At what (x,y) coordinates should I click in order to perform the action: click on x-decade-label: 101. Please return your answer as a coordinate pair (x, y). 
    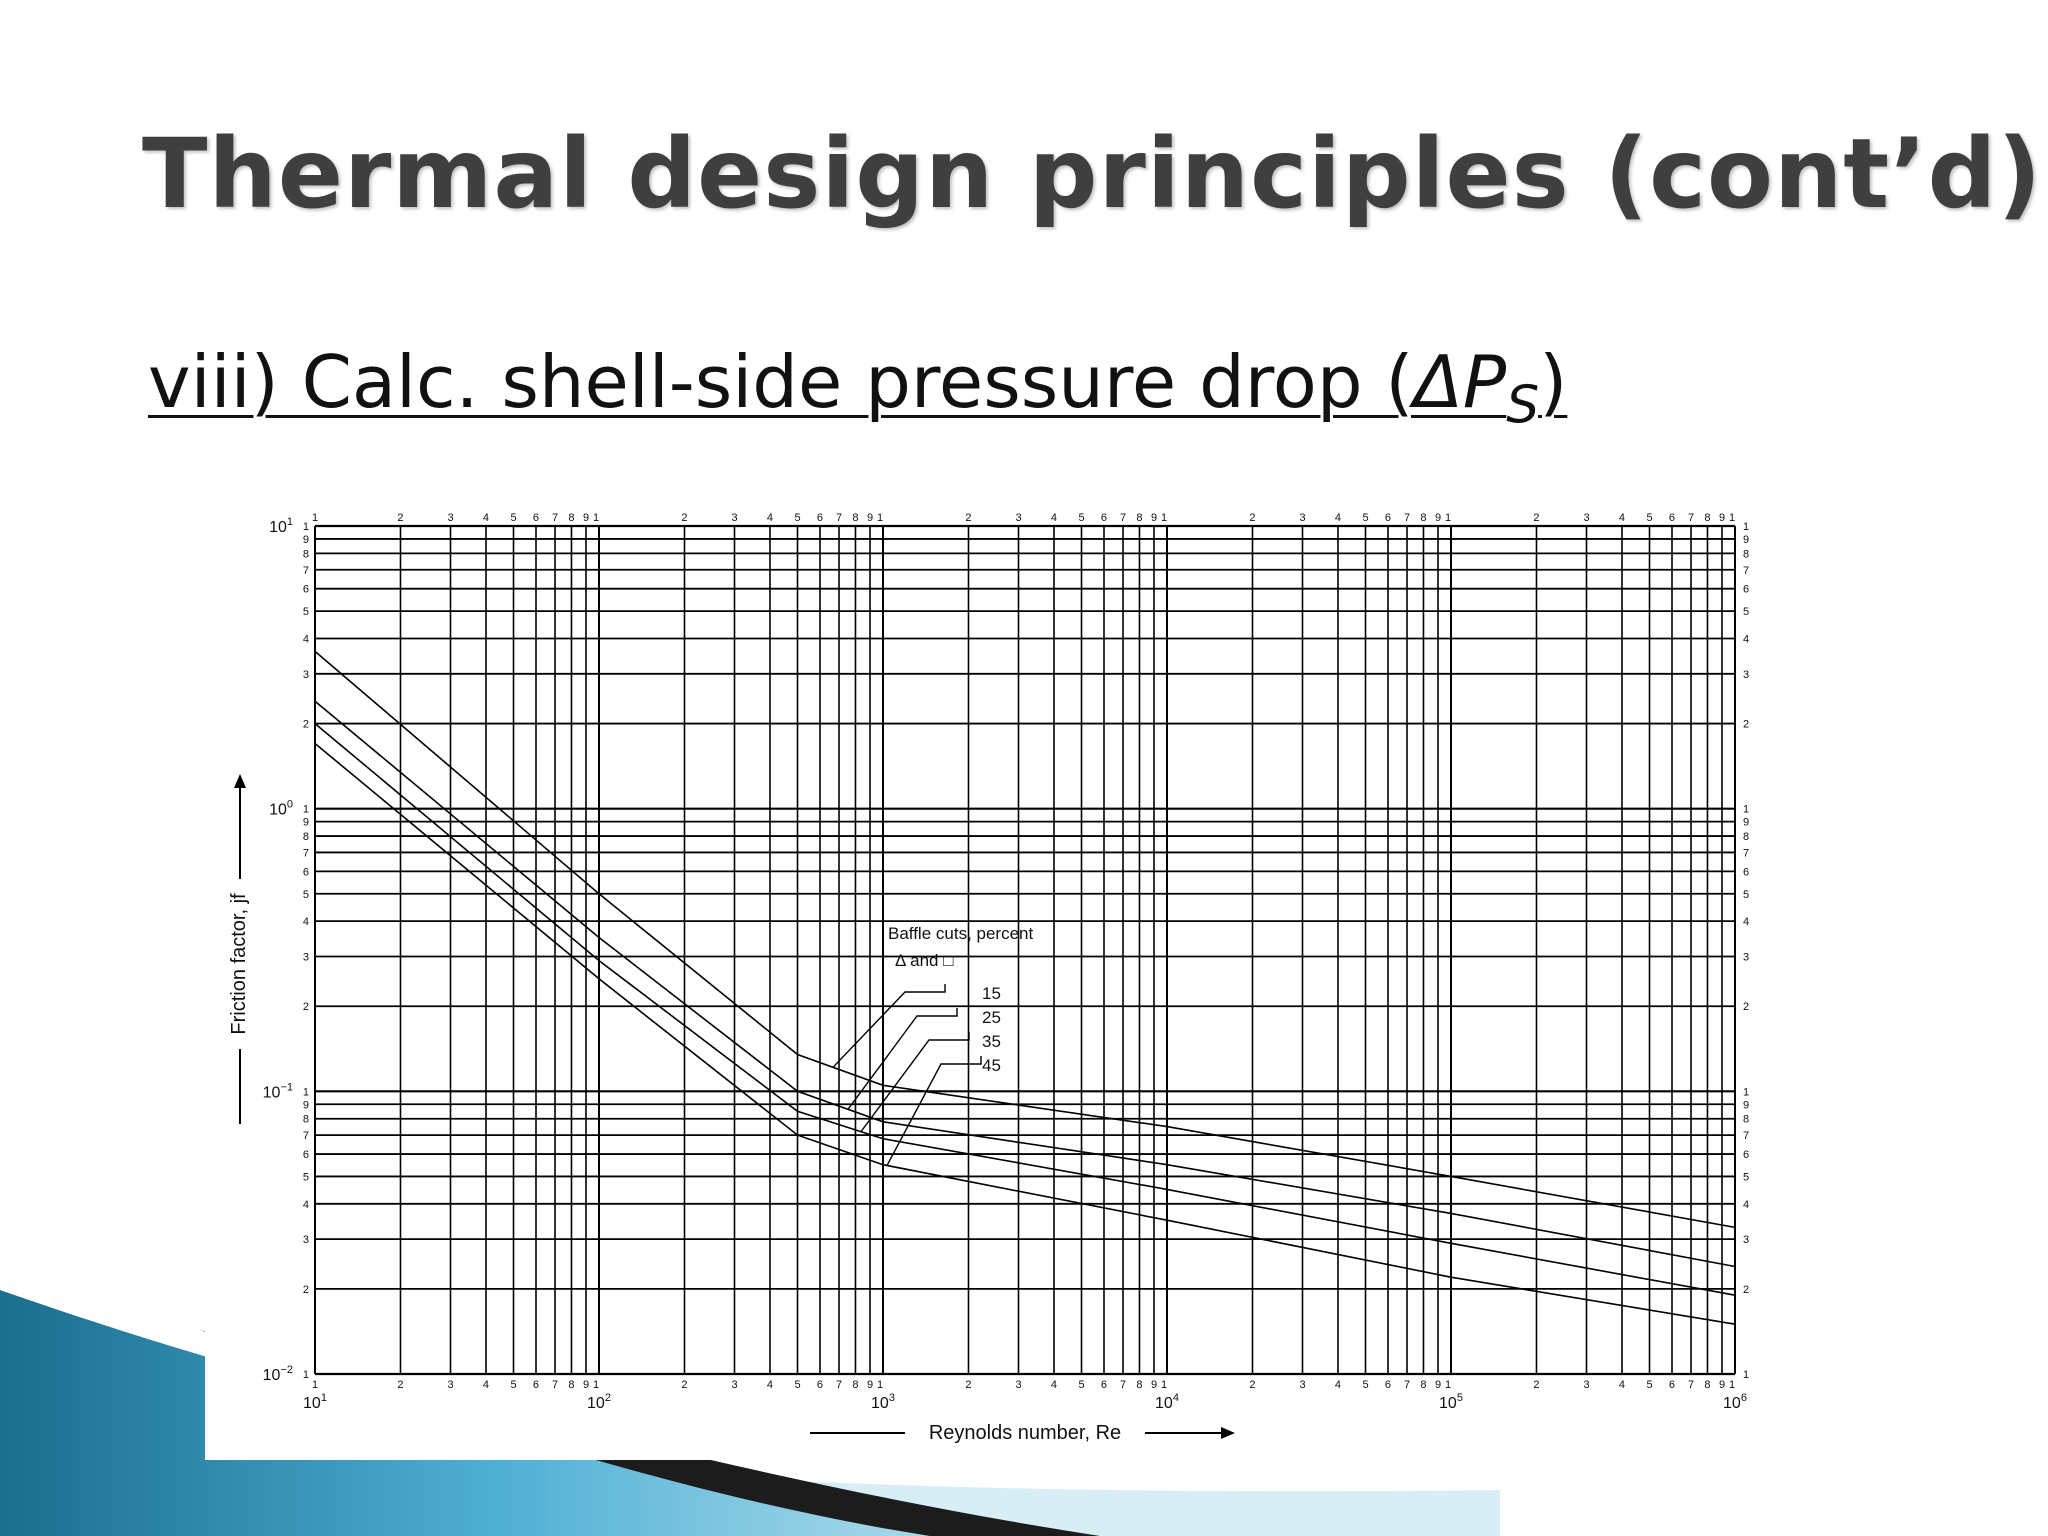
    Looking at the image, I should click on (315, 1402).